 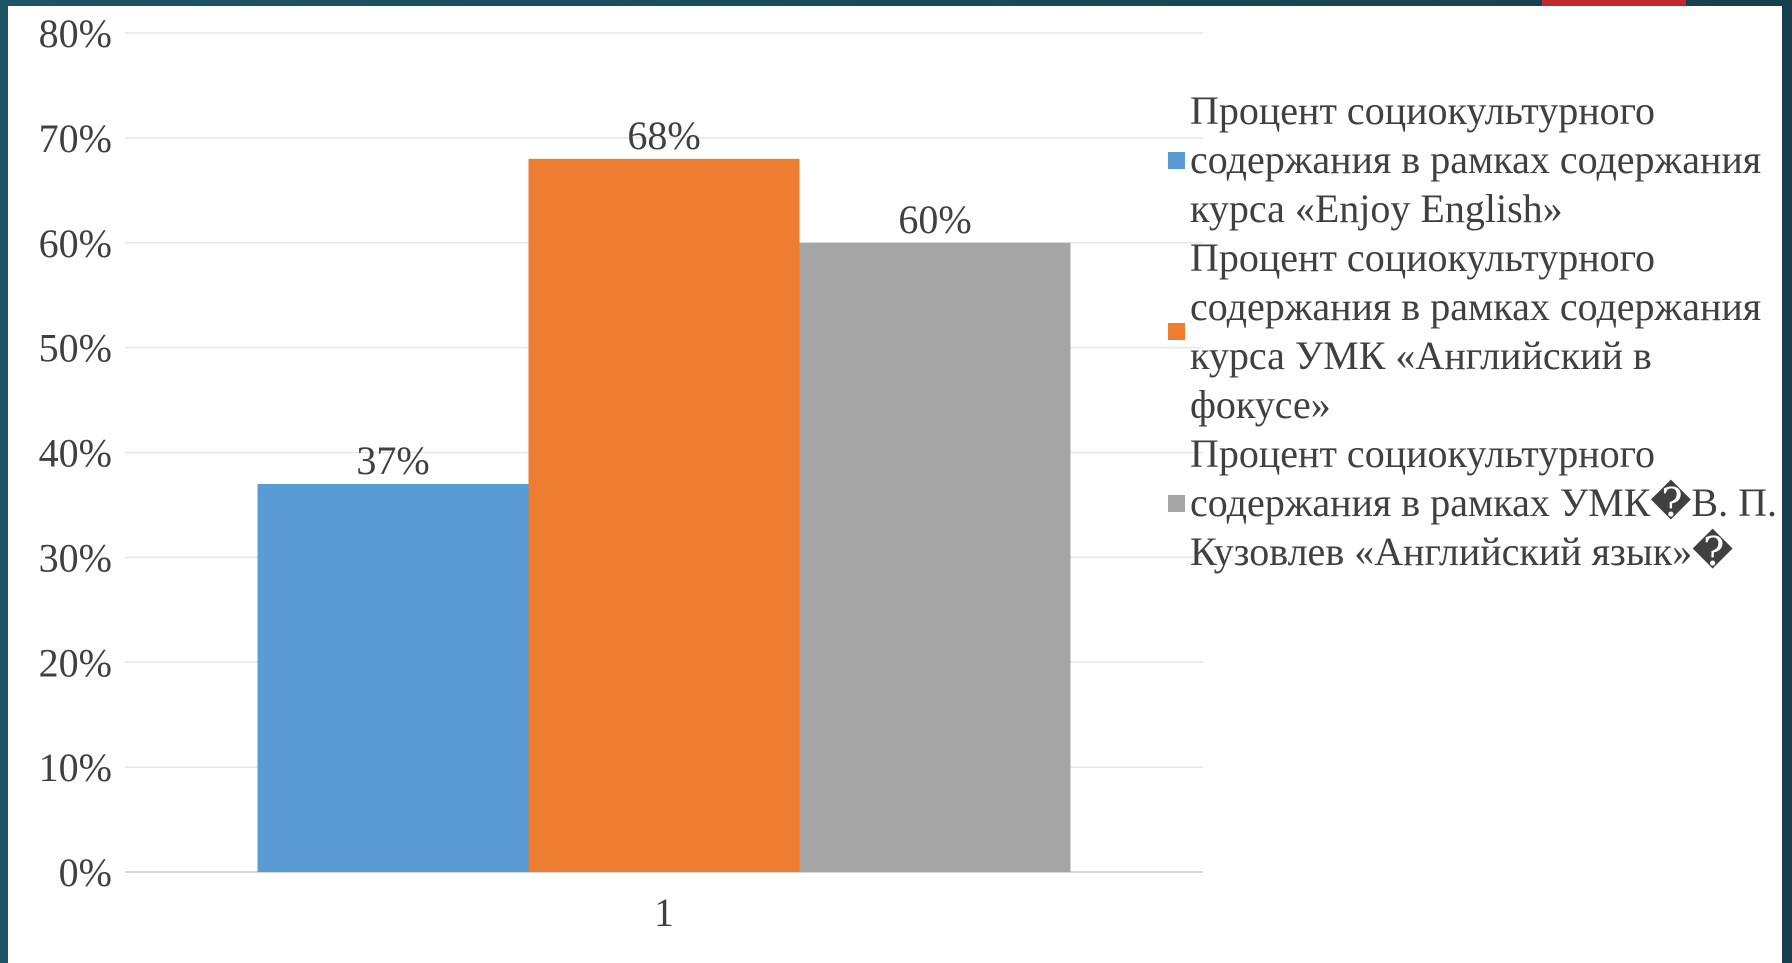 I want to click on y-tick-label: 40%, so click(x=75, y=453).